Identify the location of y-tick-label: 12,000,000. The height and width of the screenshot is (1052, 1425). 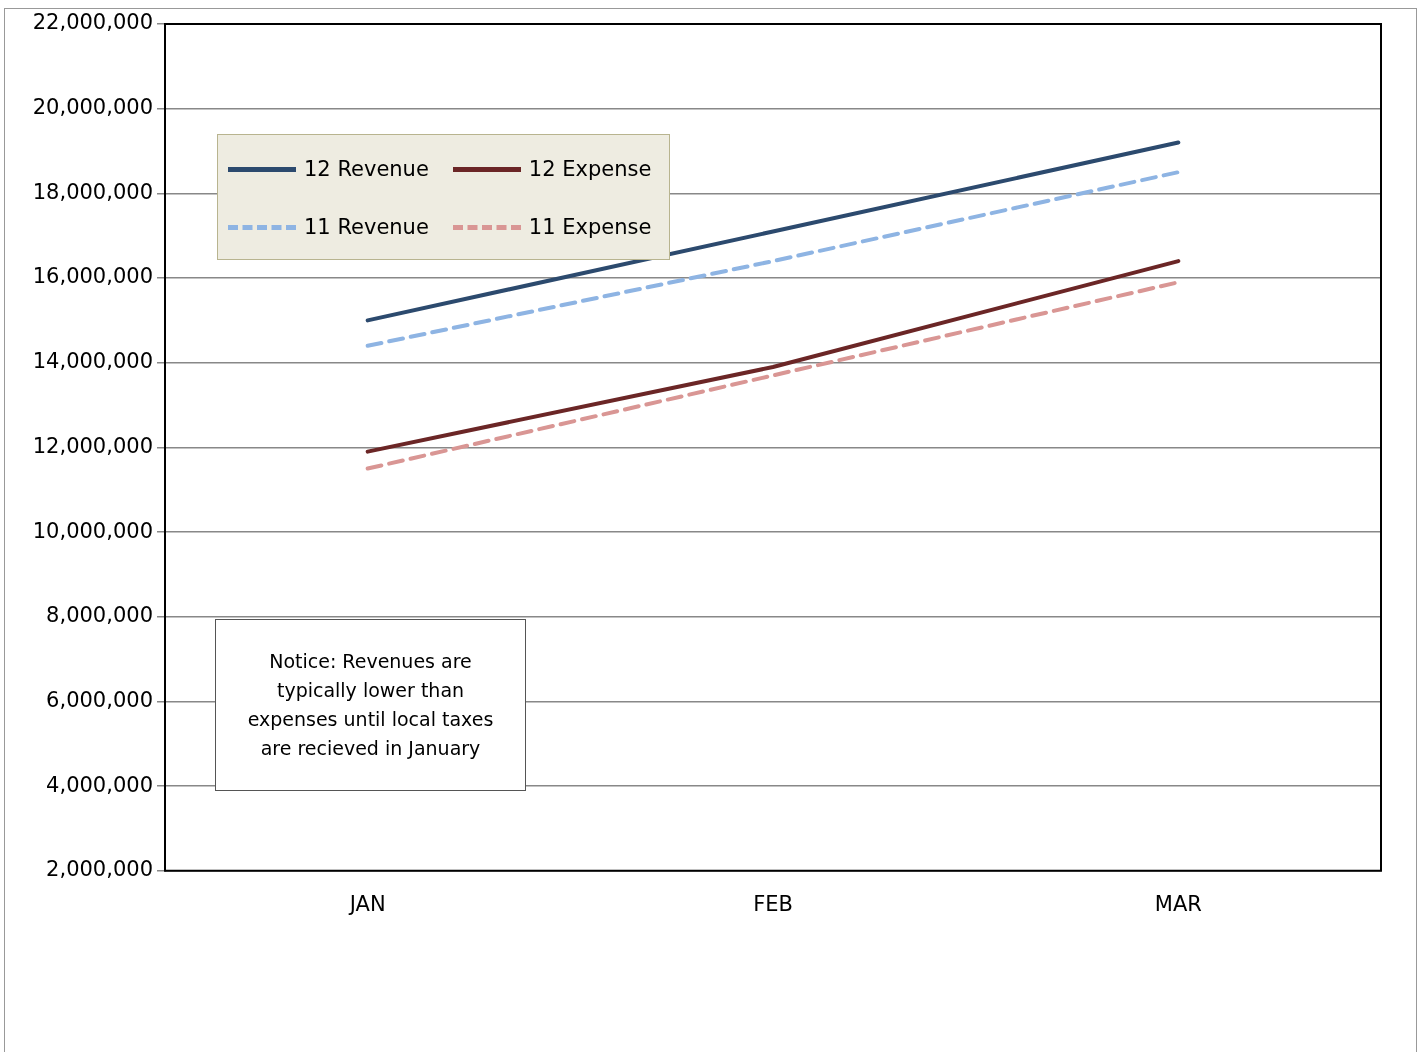
(92, 445).